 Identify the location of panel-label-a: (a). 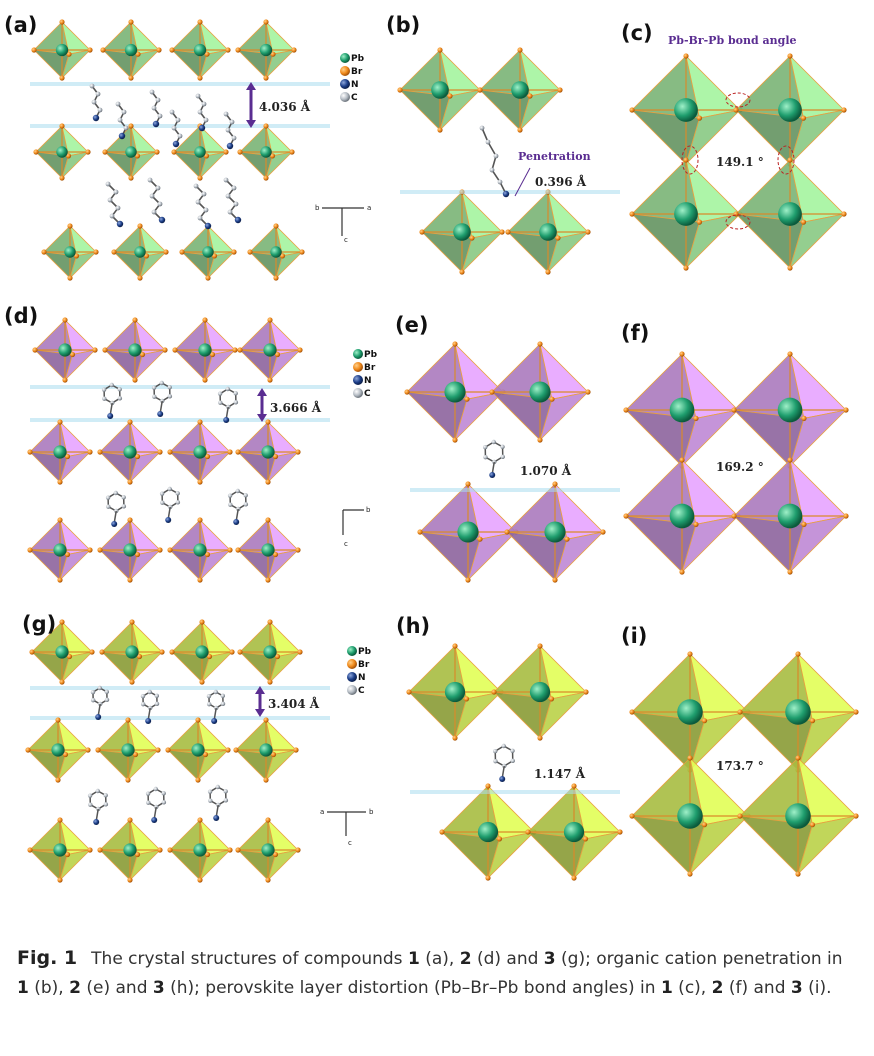
(20, 25).